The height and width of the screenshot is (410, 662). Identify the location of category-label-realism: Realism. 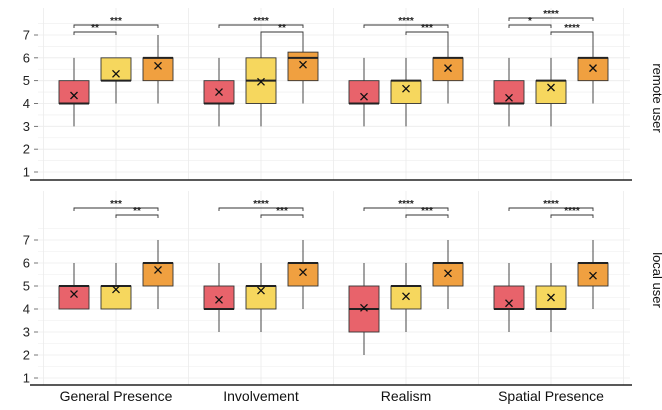
(406, 396).